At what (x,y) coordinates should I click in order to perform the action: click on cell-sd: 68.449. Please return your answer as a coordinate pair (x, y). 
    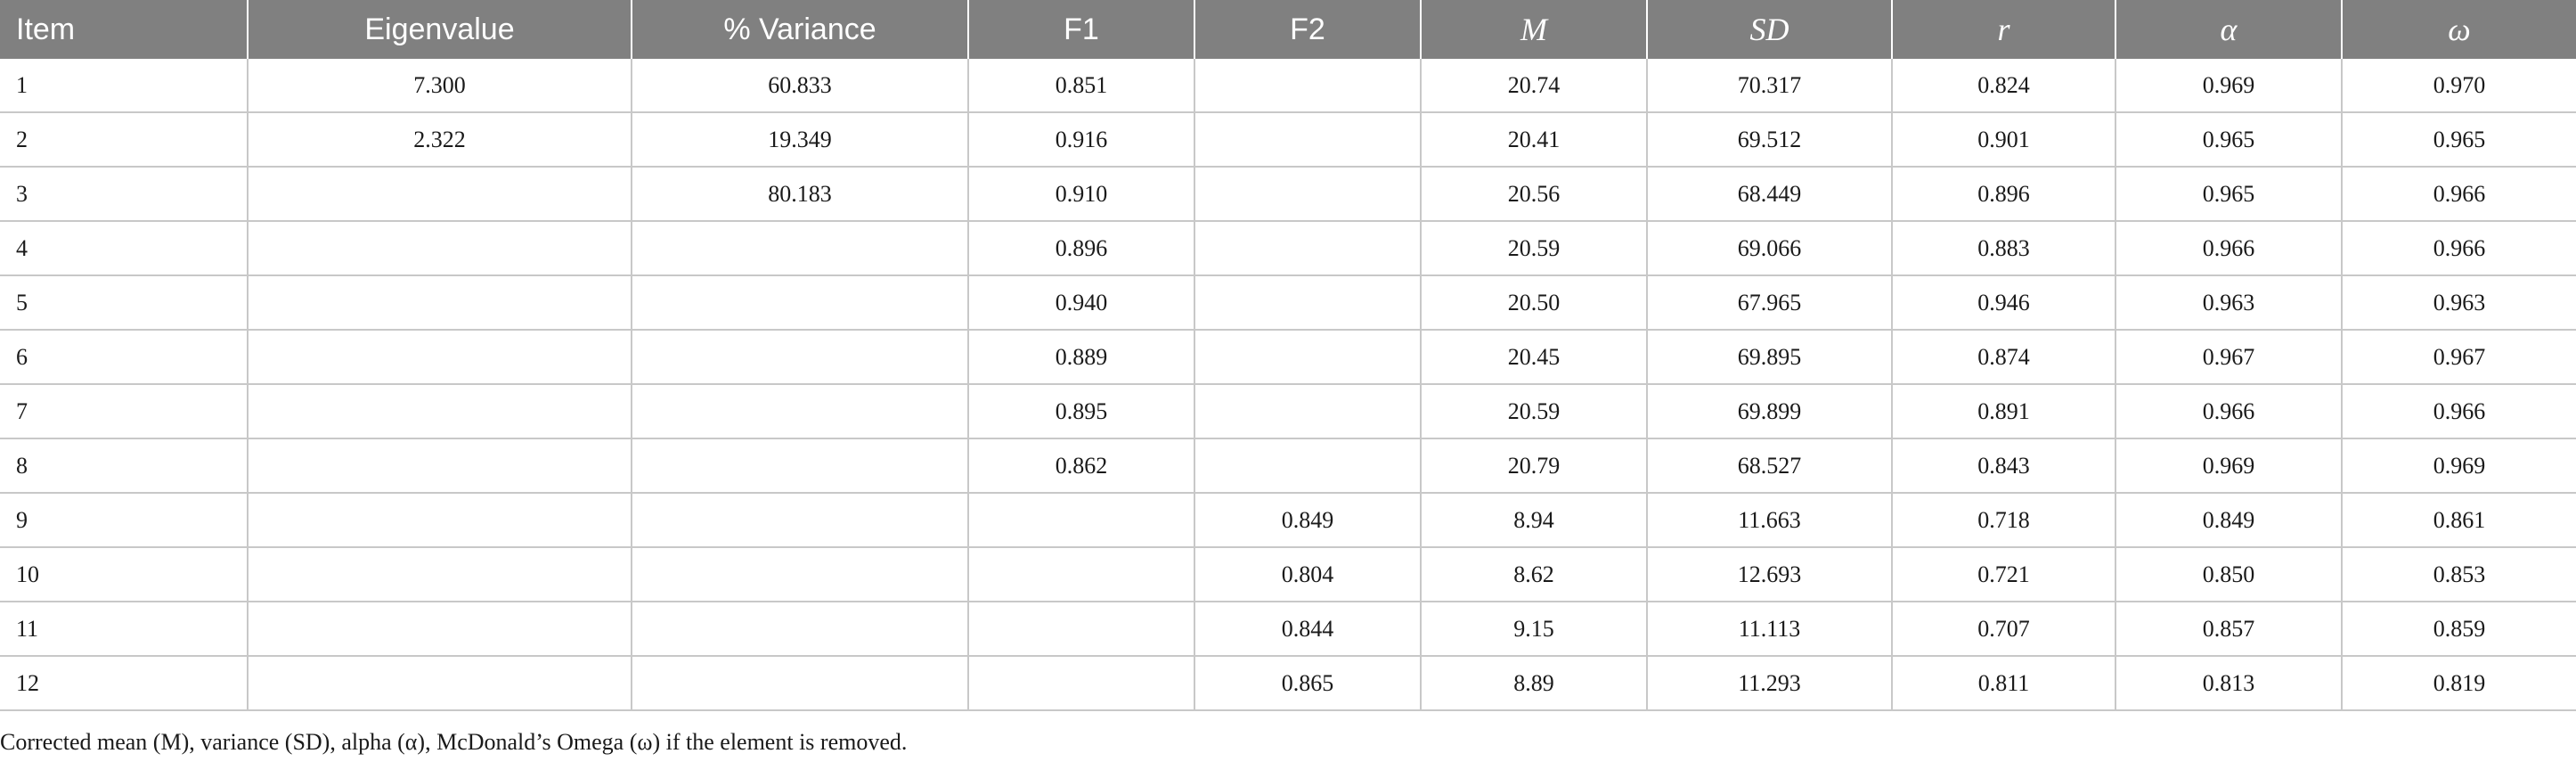
    Looking at the image, I should click on (1770, 194).